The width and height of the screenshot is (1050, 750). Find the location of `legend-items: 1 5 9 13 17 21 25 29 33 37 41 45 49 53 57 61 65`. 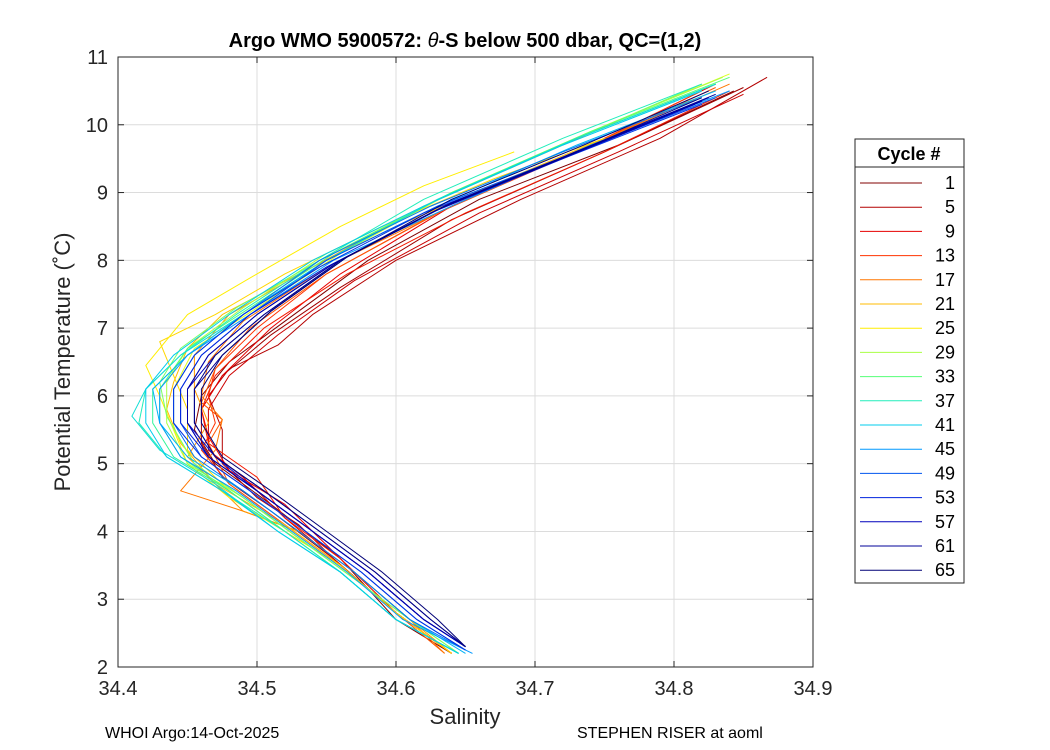

legend-items: 1 5 9 13 17 21 25 29 33 37 41 45 49 53 57 61 65 is located at coordinates (907, 376).